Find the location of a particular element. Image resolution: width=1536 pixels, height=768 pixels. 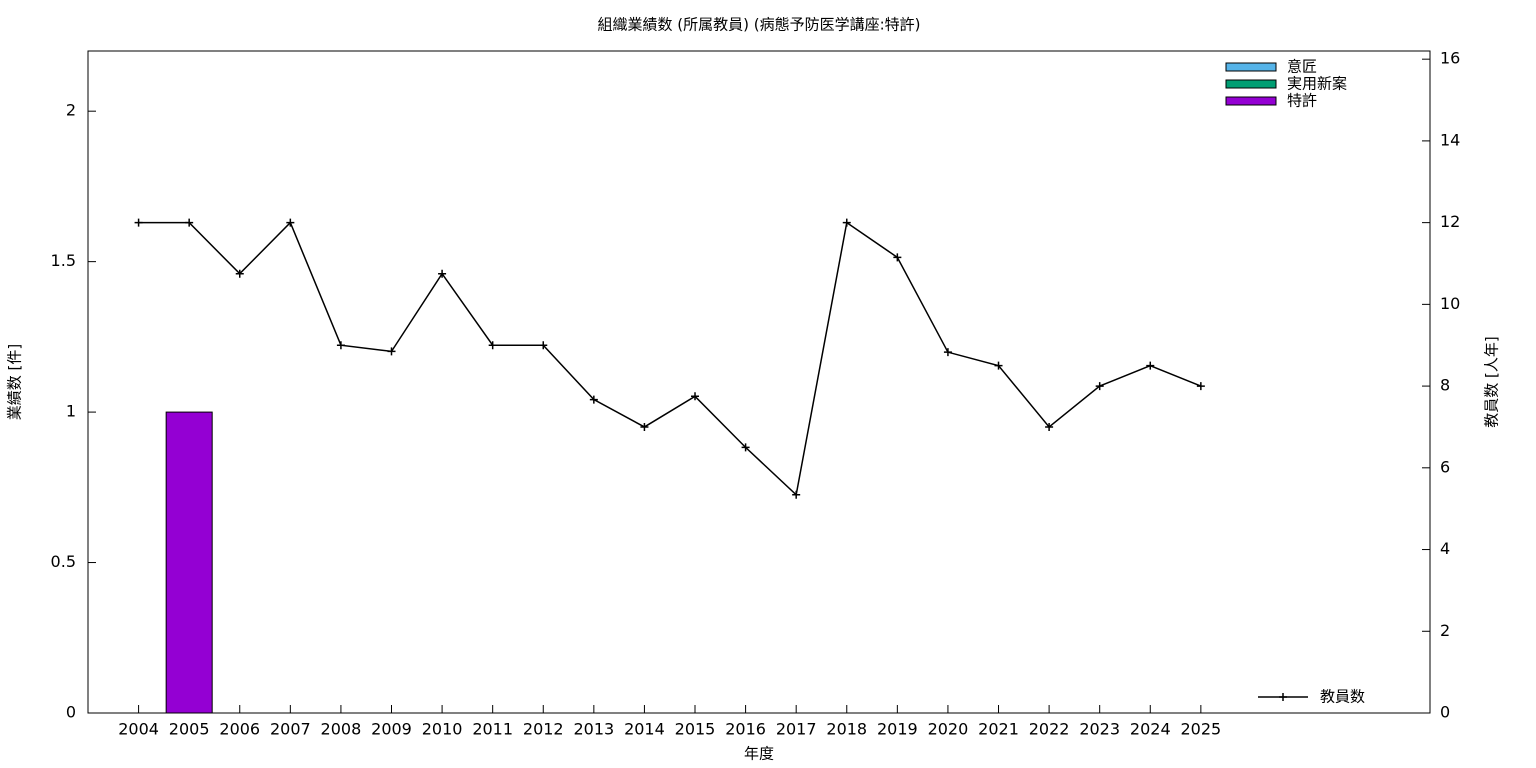

x-tick-label: 2024 is located at coordinates (1150, 729).